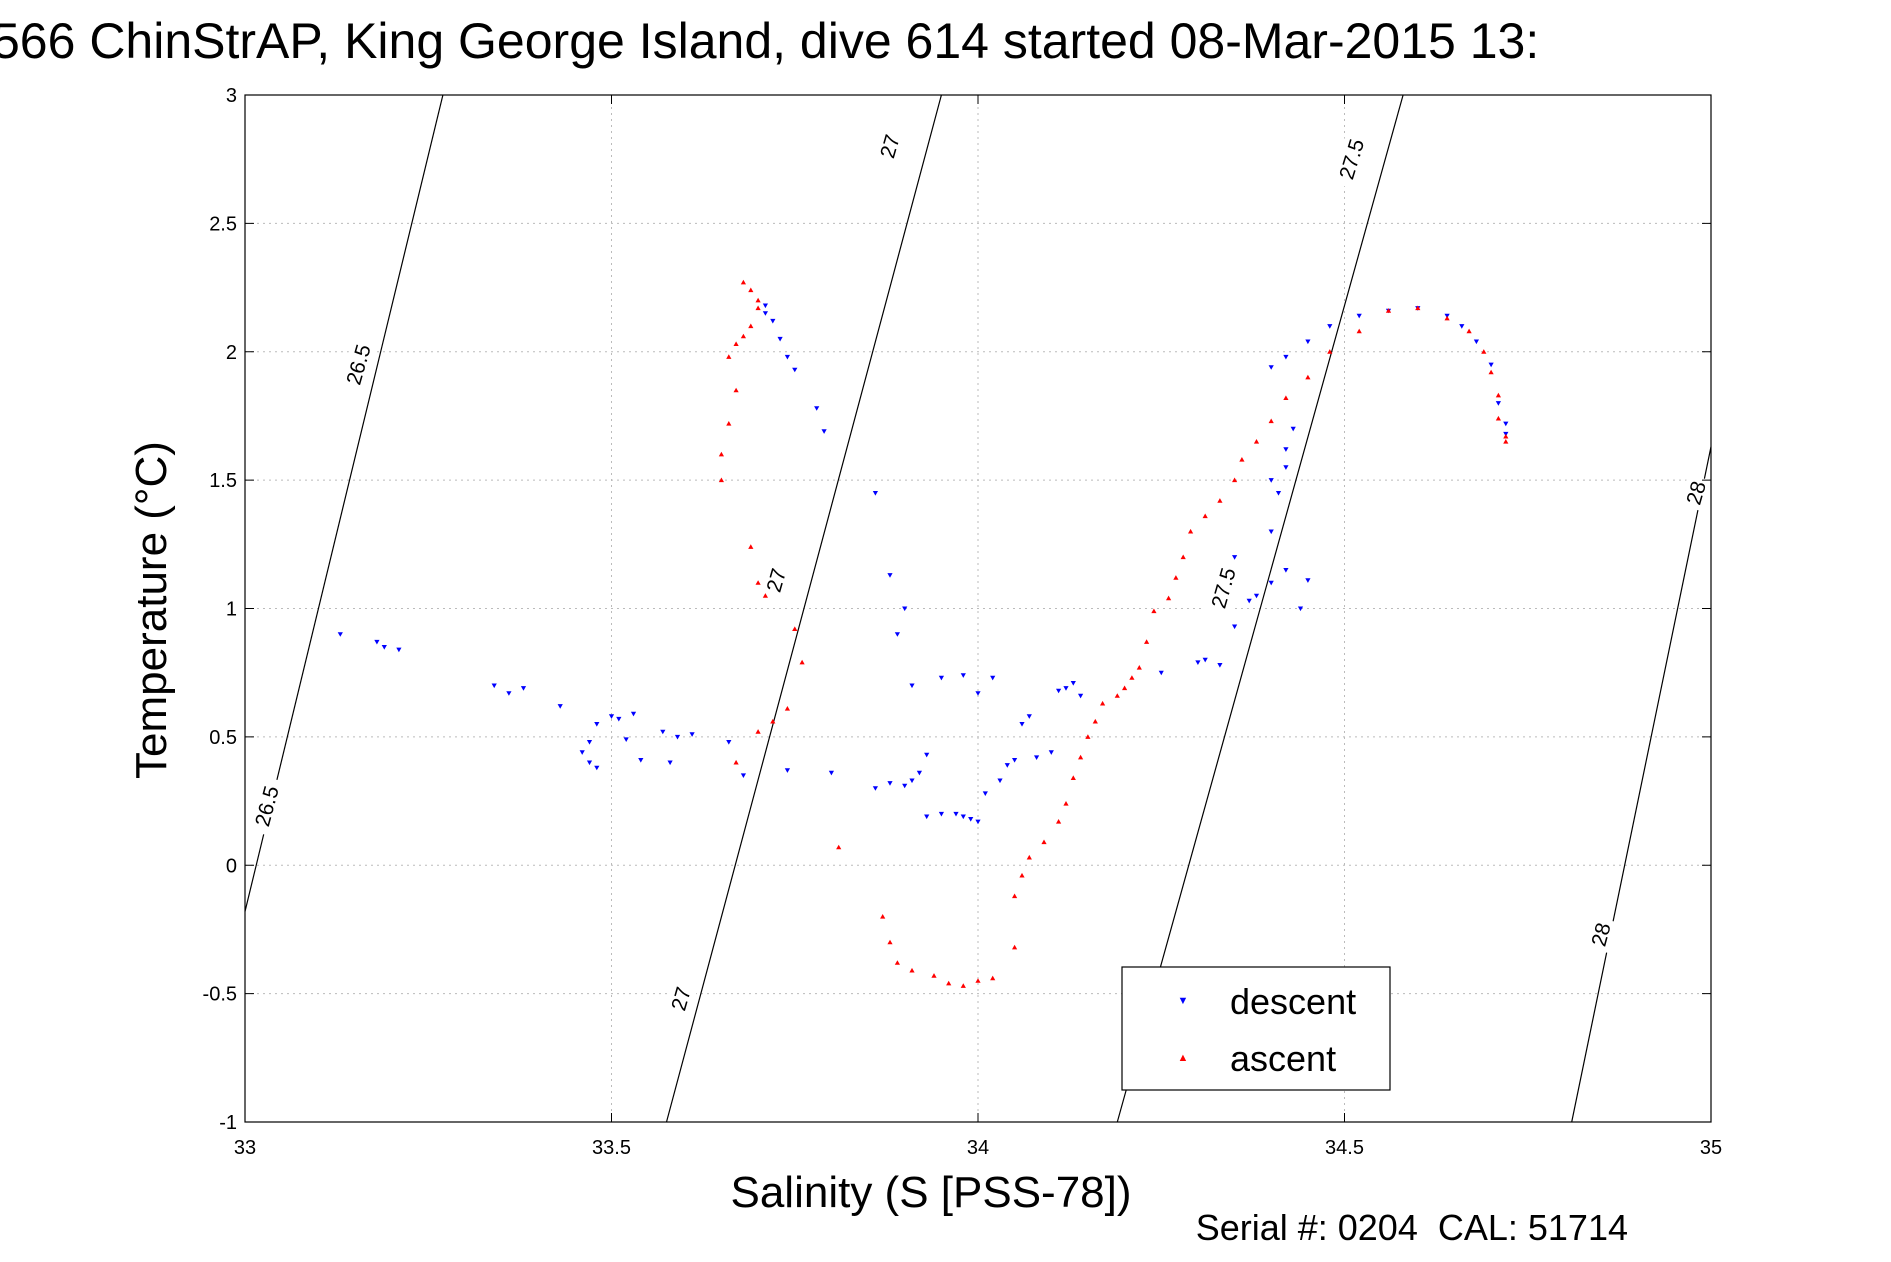  I want to click on isopycnal-label-text: 27.5, so click(1223, 588).